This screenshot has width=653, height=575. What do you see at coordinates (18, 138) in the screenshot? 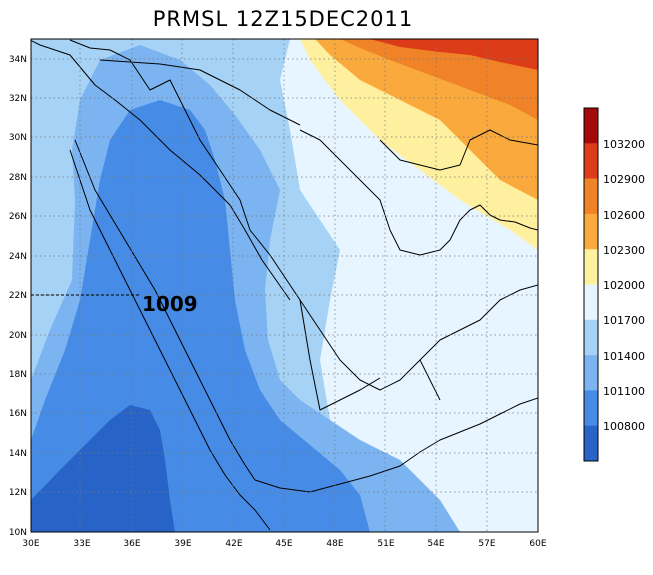
I see `lat-tick-label: 30N` at bounding box center [18, 138].